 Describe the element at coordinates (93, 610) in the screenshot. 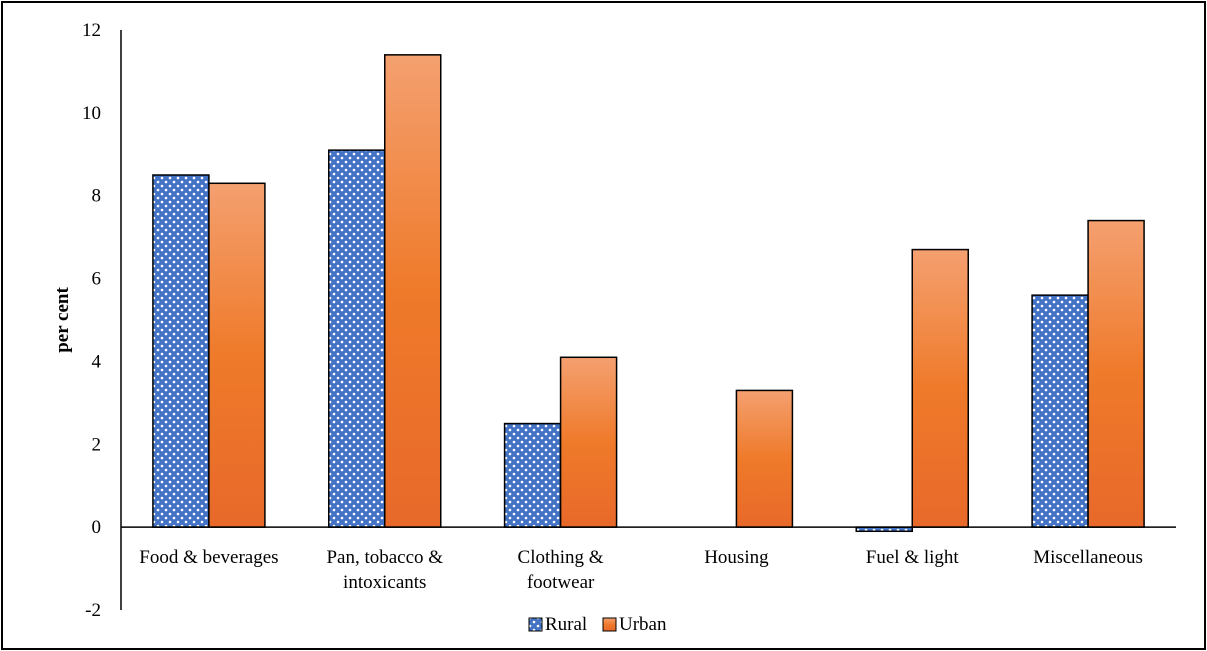

I see `y-tick-label: -2` at that location.